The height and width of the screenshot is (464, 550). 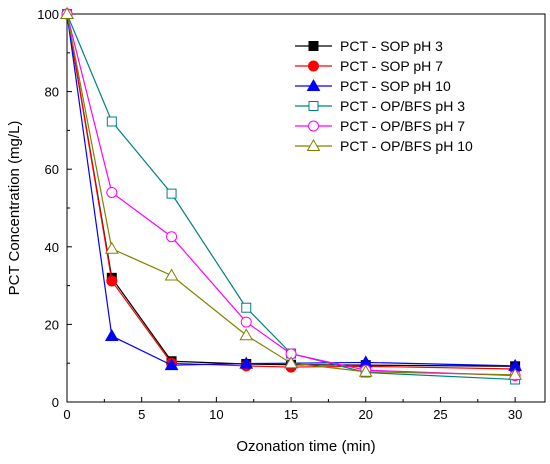 I want to click on x-tick-label: 15, so click(x=291, y=414).